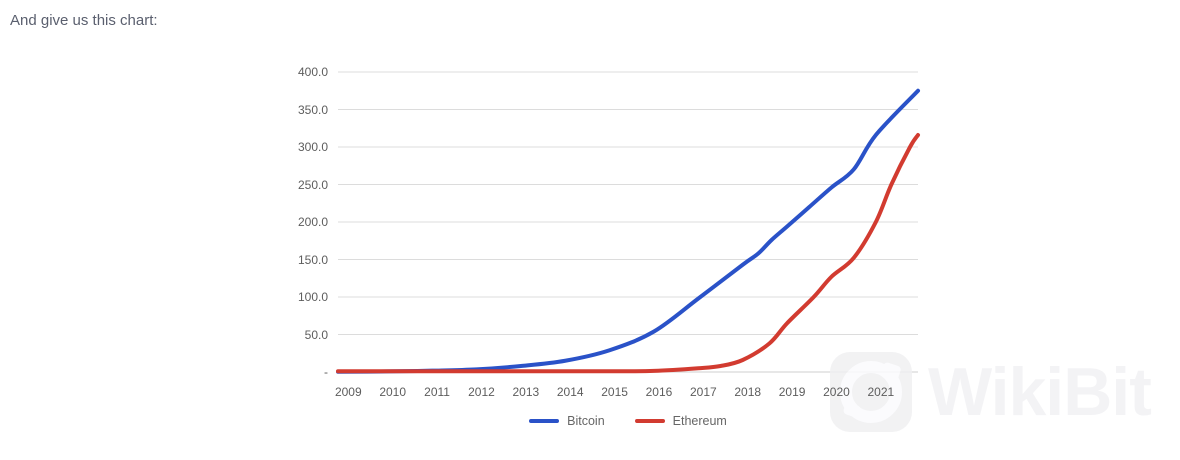  I want to click on page-title: And give us this chart:, so click(84, 20).